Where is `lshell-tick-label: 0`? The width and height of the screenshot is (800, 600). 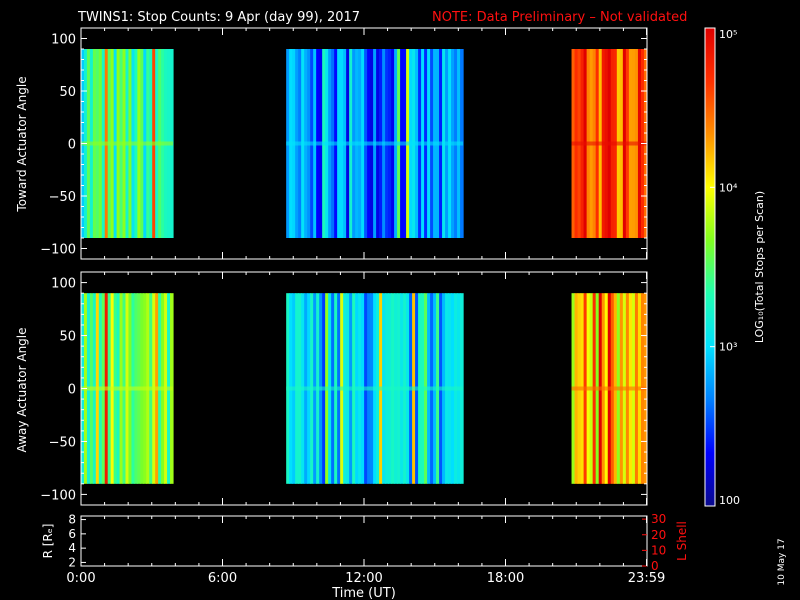 lshell-tick-label: 0 is located at coordinates (655, 566).